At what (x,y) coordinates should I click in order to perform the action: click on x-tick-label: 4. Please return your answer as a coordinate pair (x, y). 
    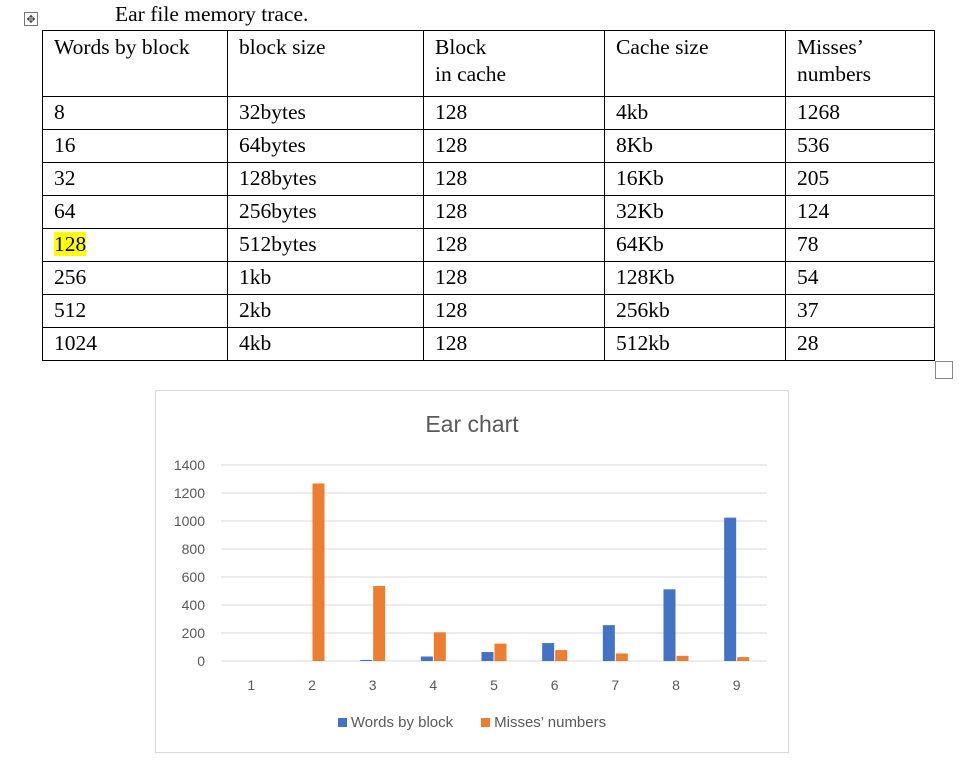
    Looking at the image, I should click on (433, 685).